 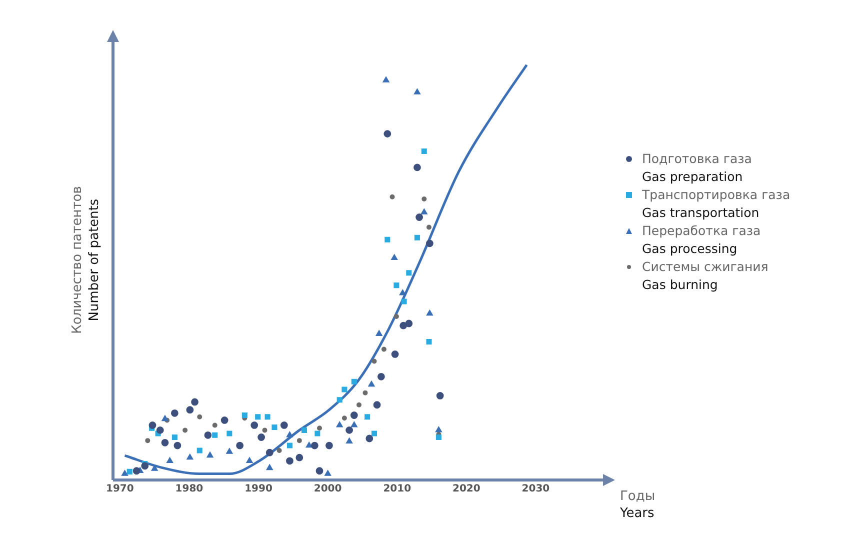 I want to click on x-tick-label: 1990, so click(x=258, y=489).